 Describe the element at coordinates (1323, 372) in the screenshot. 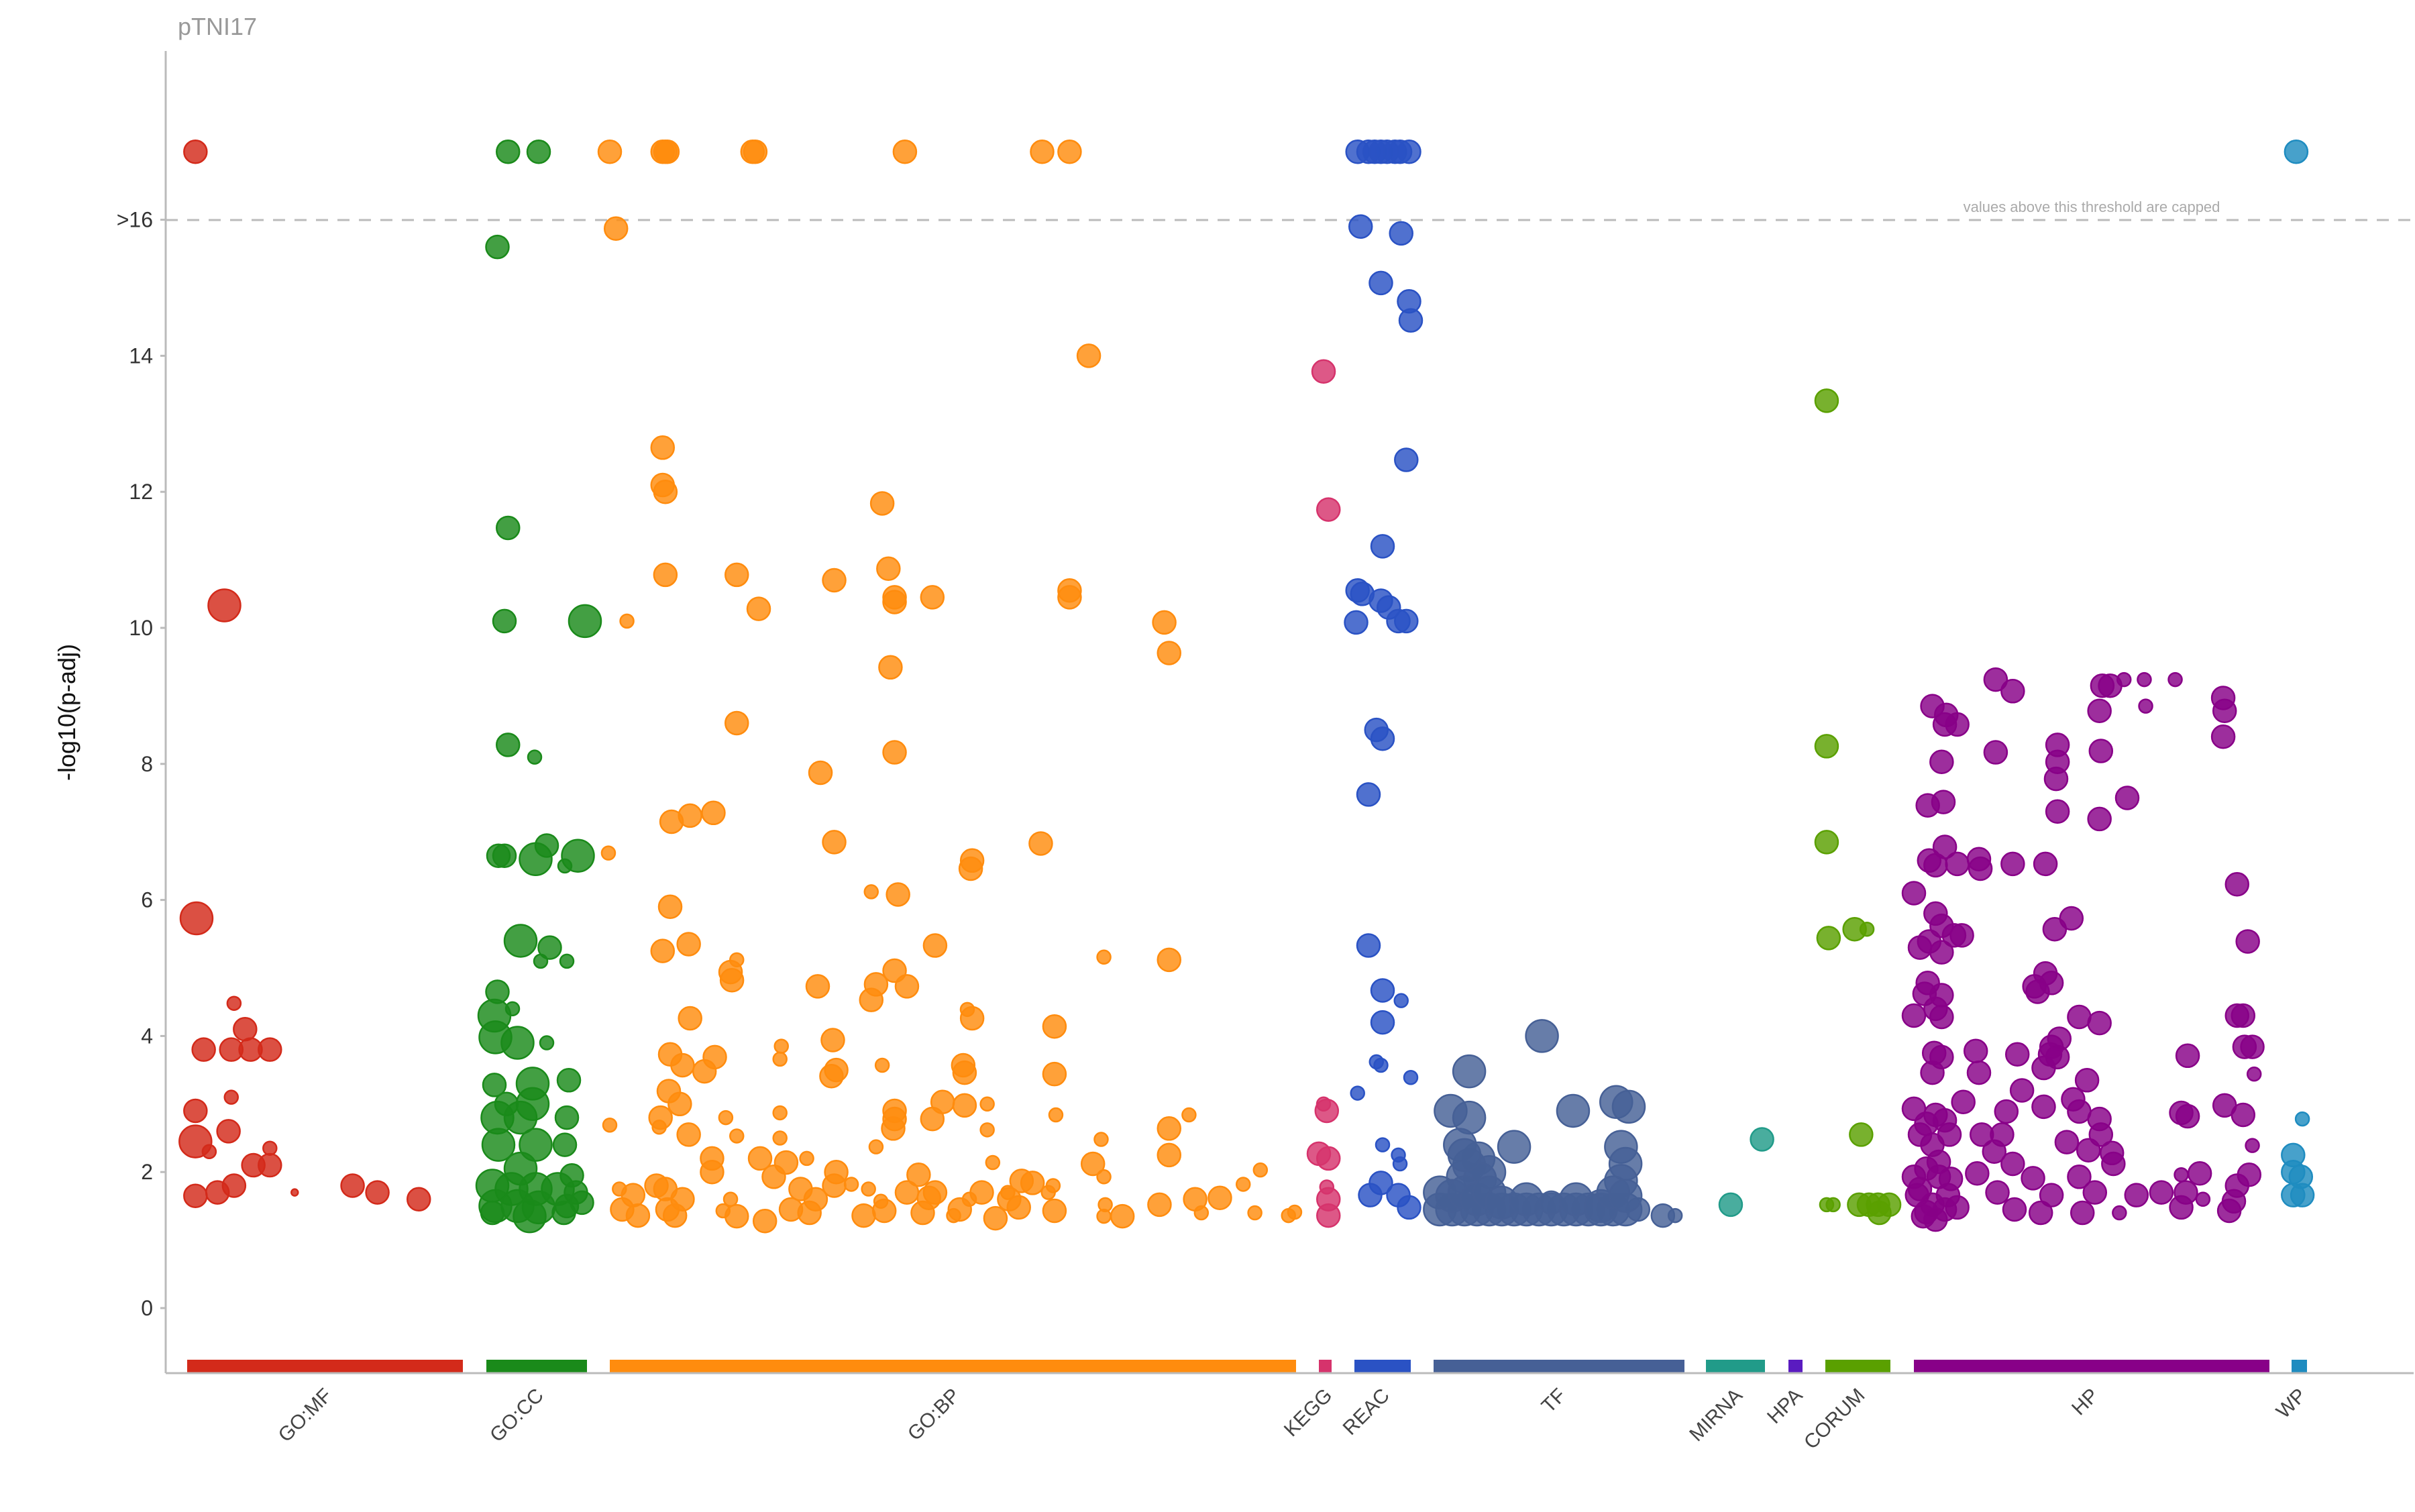

I see `data-point-kegg` at that location.